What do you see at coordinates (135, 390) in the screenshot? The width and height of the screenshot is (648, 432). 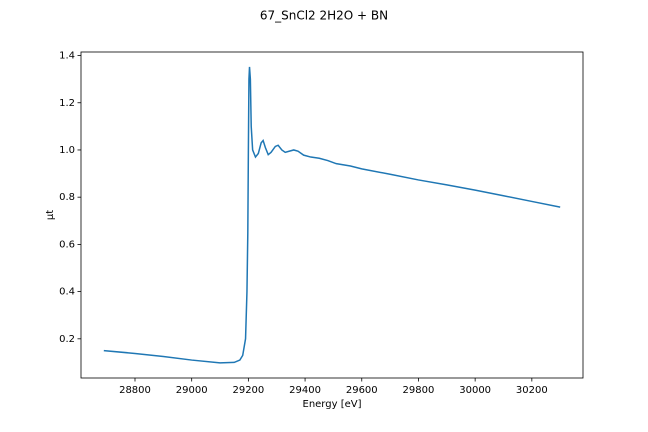 I see `x-tick-label: 28800` at bounding box center [135, 390].